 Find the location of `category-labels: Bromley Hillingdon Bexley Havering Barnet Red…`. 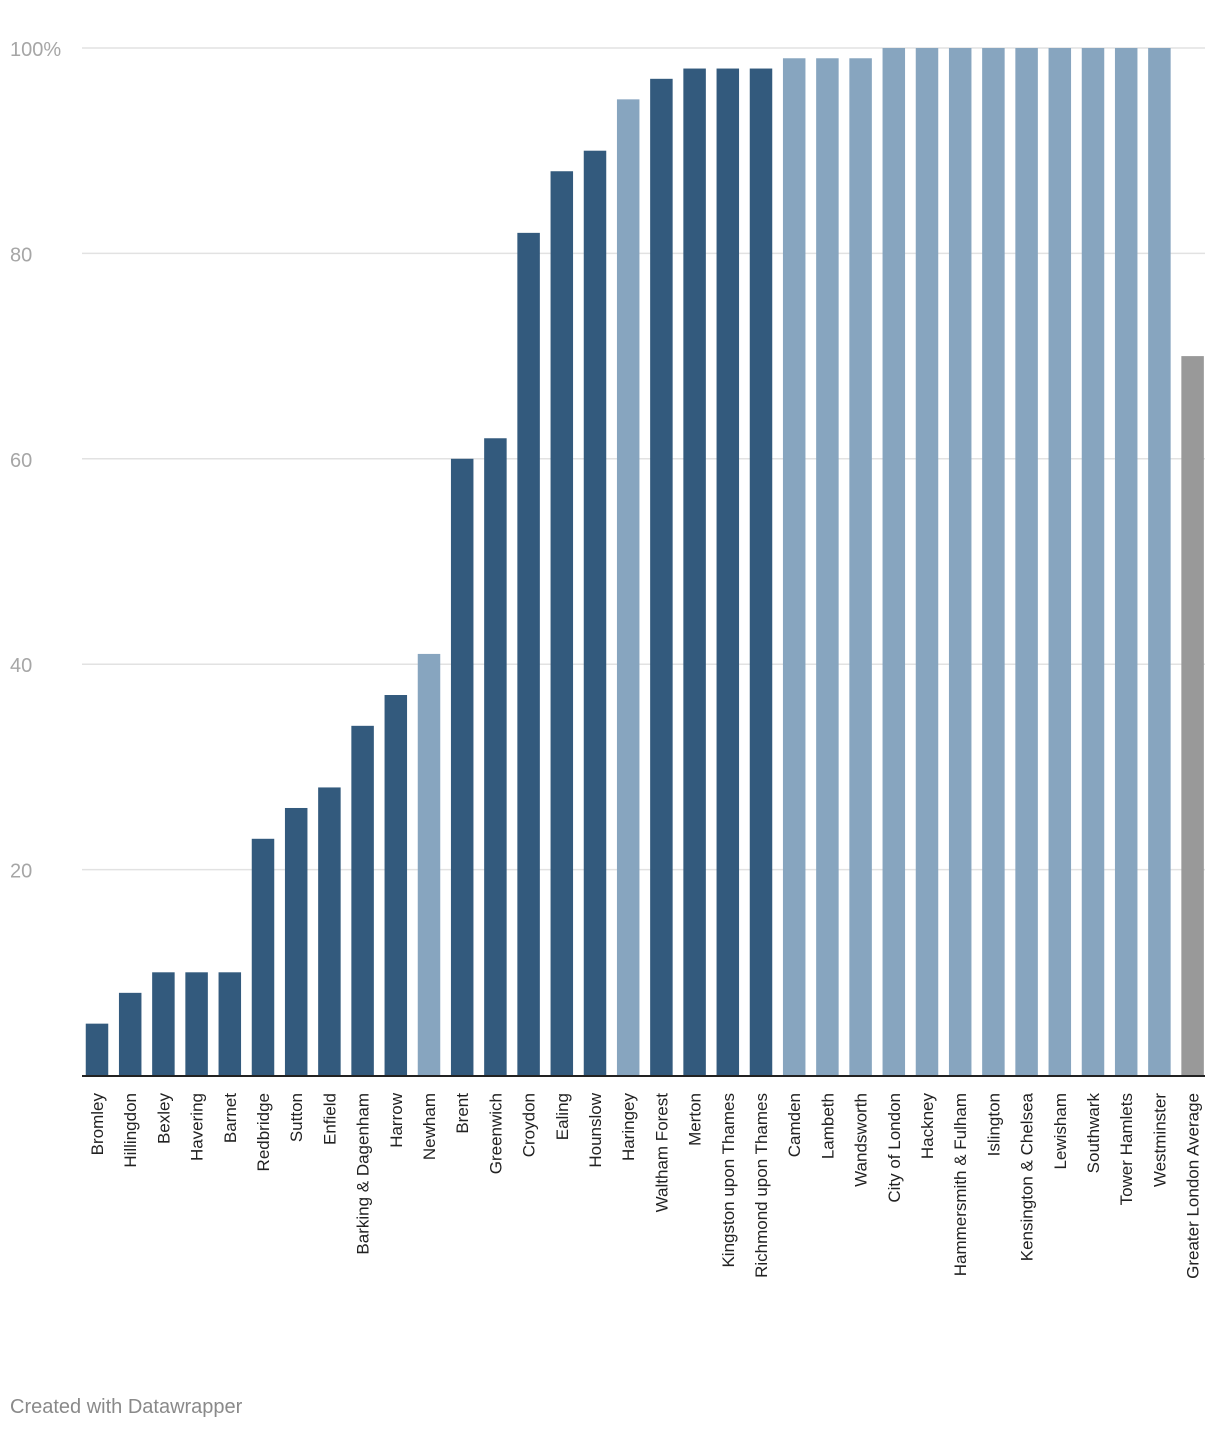

category-labels: Bromley Hillingdon Bexley Havering Barnet Red… is located at coordinates (645, 1185).